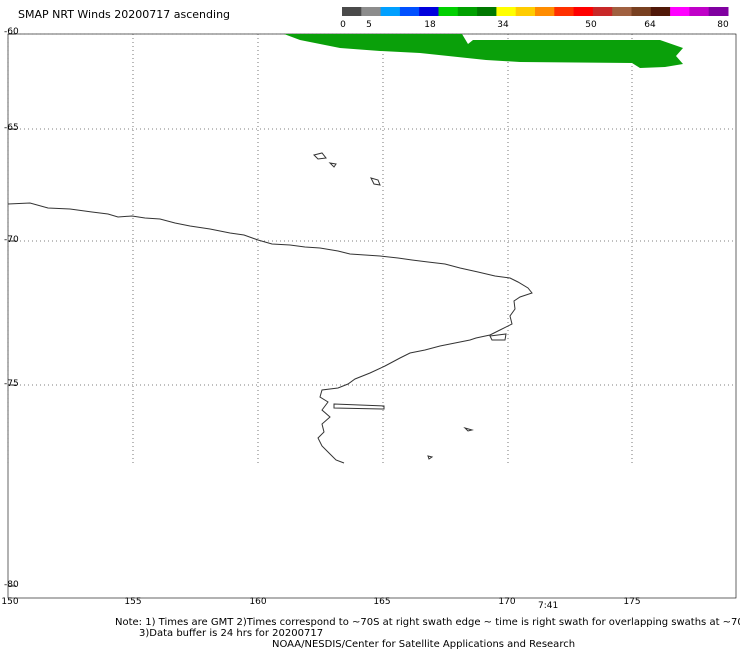 This screenshot has height=650, width=740. Describe the element at coordinates (548, 606) in the screenshot. I see `swath-time-label: 7:41` at that location.